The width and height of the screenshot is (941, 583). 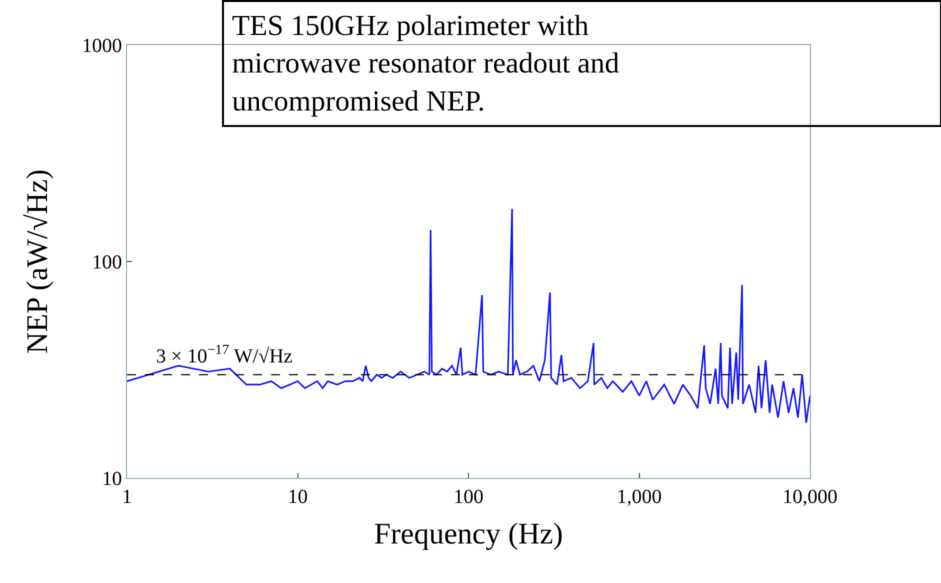 What do you see at coordinates (127, 497) in the screenshot?
I see `x-tick-label: 1` at bounding box center [127, 497].